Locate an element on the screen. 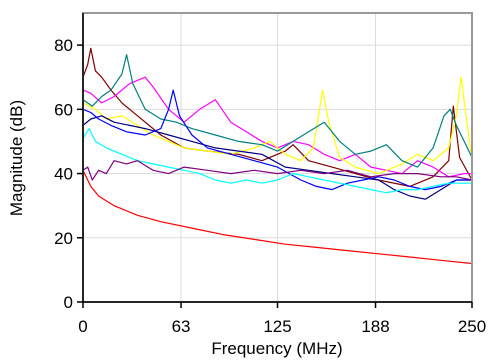 The image size is (489, 360). x-tick-label: 125 is located at coordinates (277, 326).